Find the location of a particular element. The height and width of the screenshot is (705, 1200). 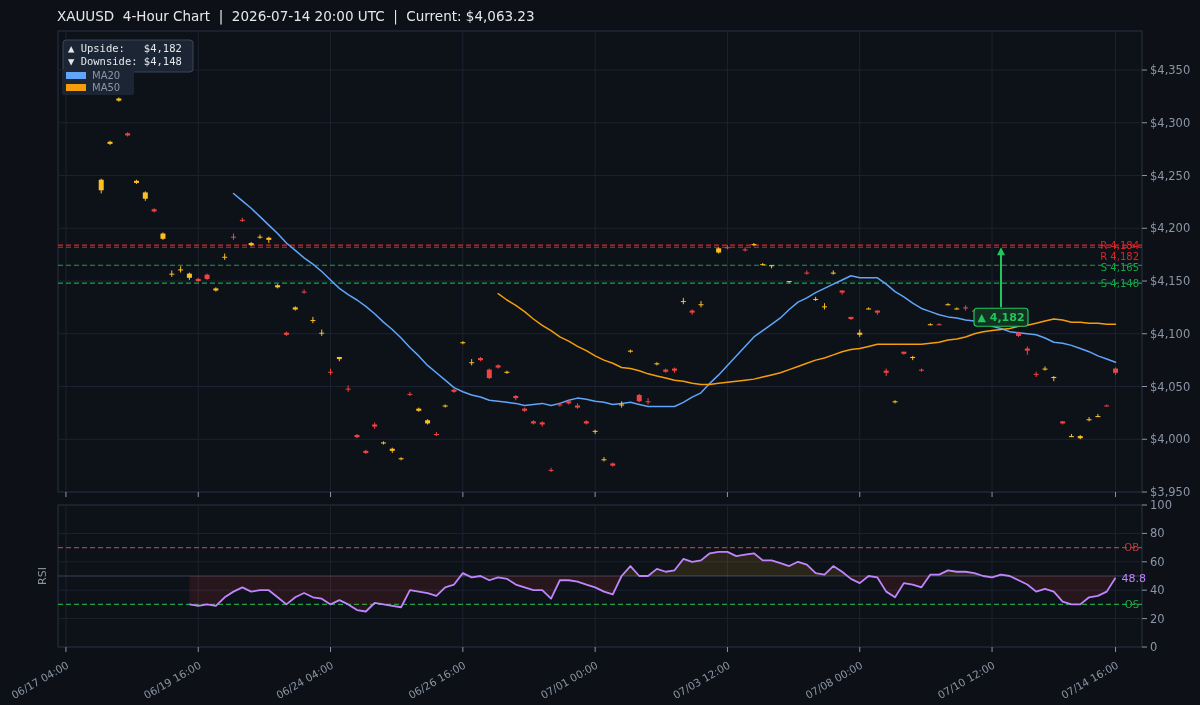

annotation: ▼ Downside: $4,148 is located at coordinates (125, 61).